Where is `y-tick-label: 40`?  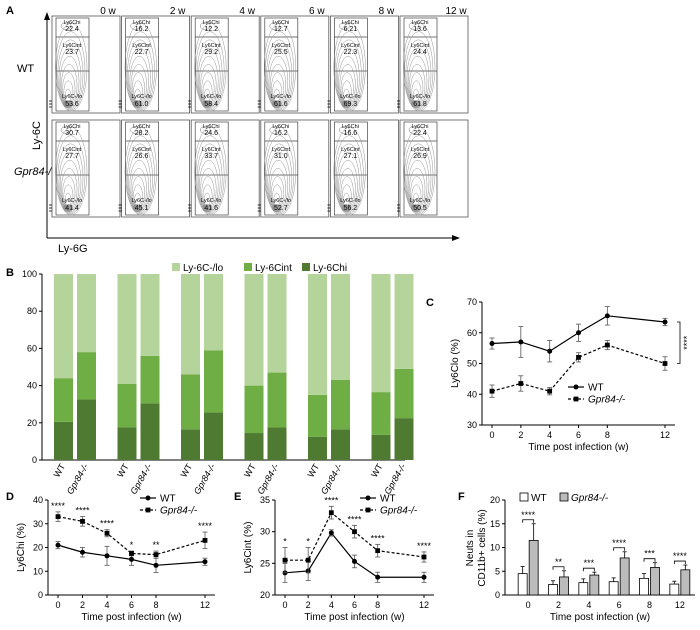 y-tick-label: 40 is located at coordinates (472, 394).